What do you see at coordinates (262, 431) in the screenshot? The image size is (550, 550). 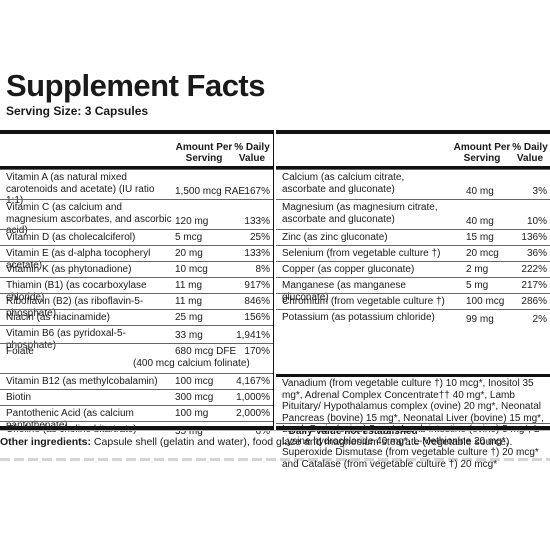 I see `nutrient-daily-value: 6%` at bounding box center [262, 431].